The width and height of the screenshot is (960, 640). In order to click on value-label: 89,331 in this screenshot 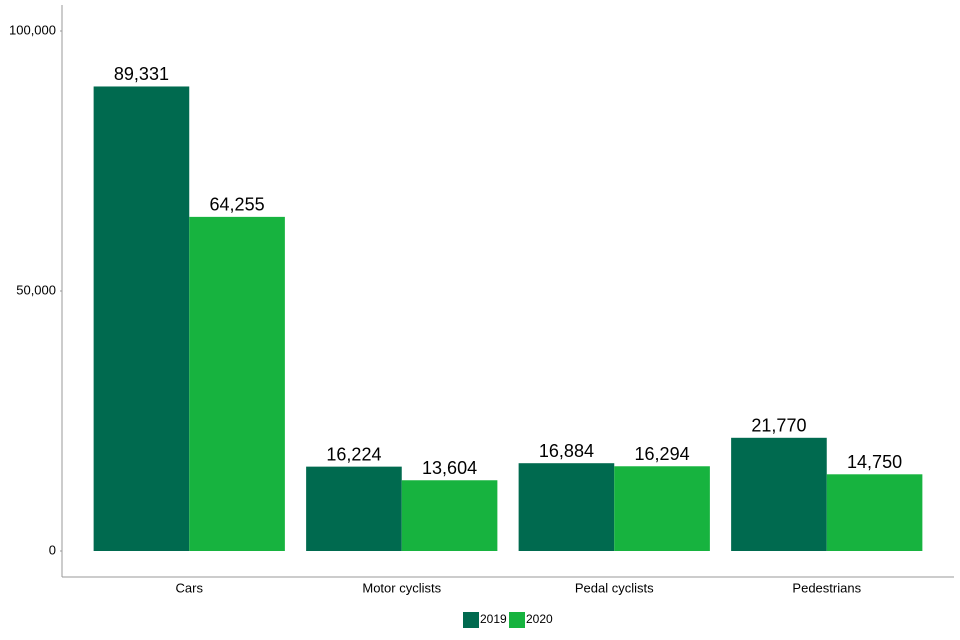, I will do `click(141, 74)`.